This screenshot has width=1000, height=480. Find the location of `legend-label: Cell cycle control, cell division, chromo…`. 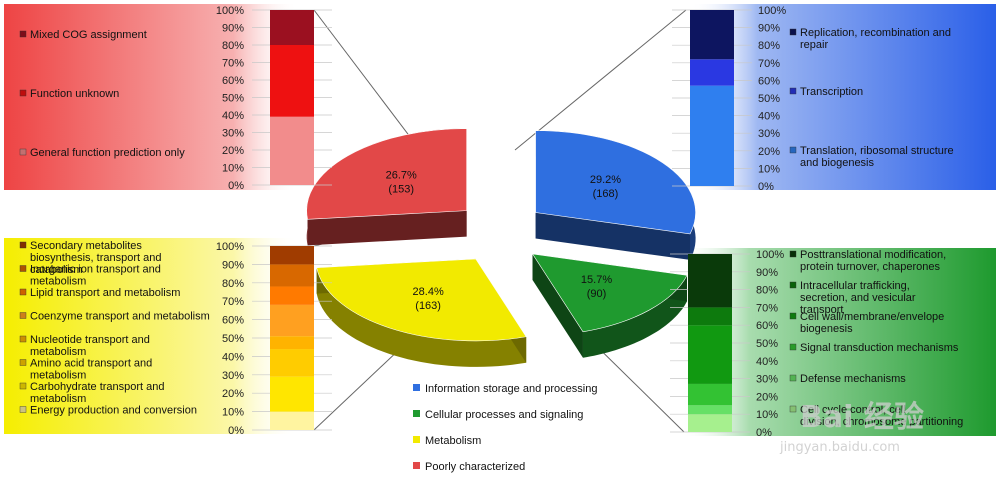

legend-label: Cell cycle control, cell division, chromo… is located at coordinates (881, 416).